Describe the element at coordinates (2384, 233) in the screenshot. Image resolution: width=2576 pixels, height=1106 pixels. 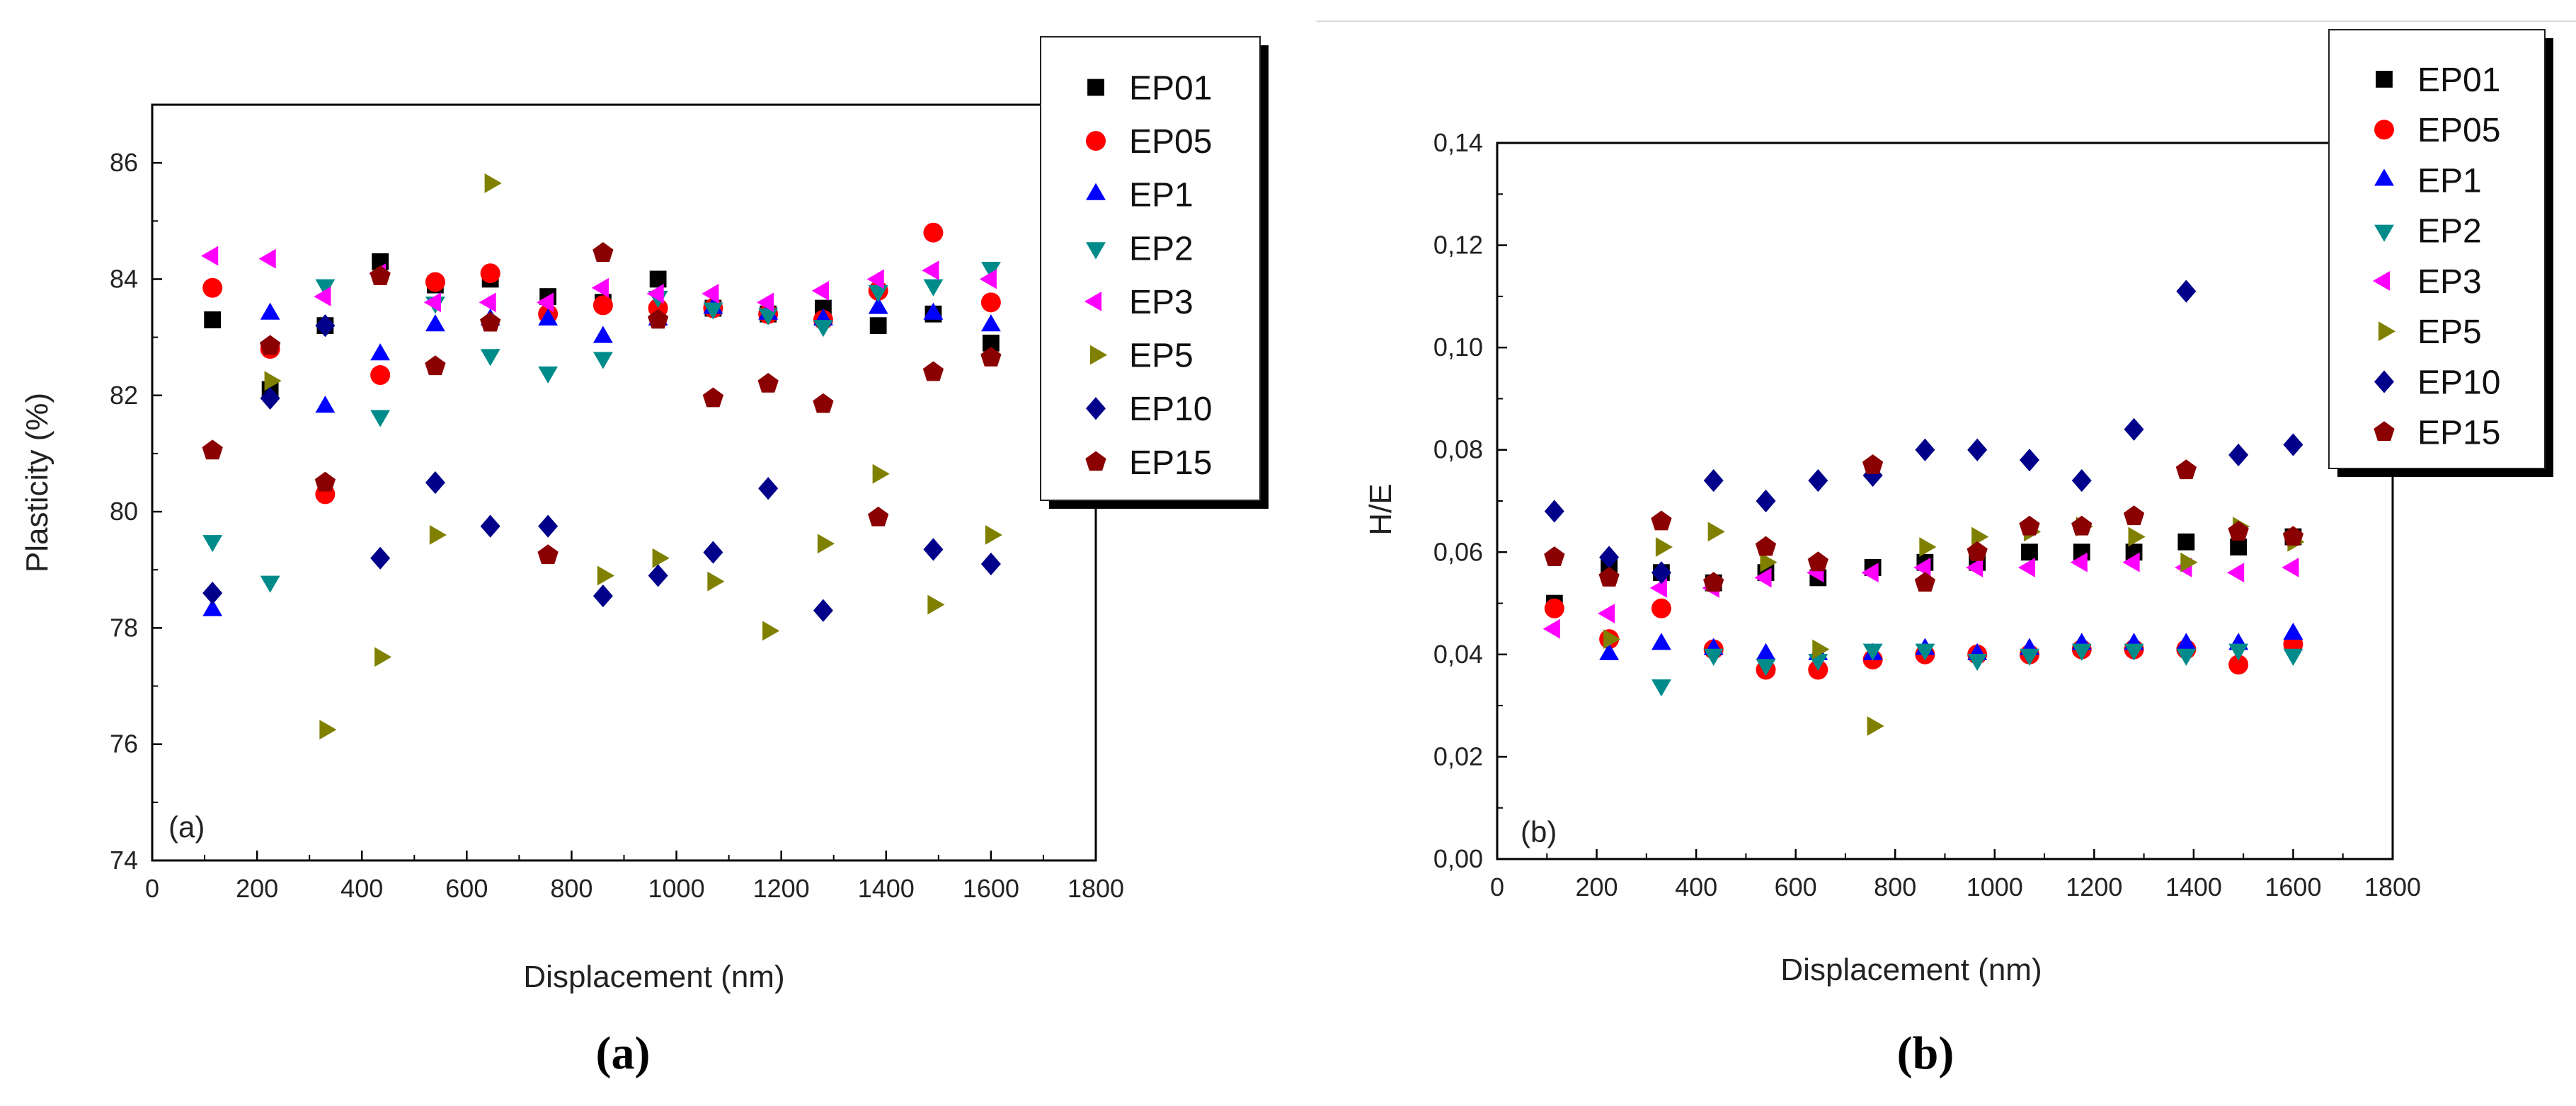
I see `legend-marker-ep2` at that location.